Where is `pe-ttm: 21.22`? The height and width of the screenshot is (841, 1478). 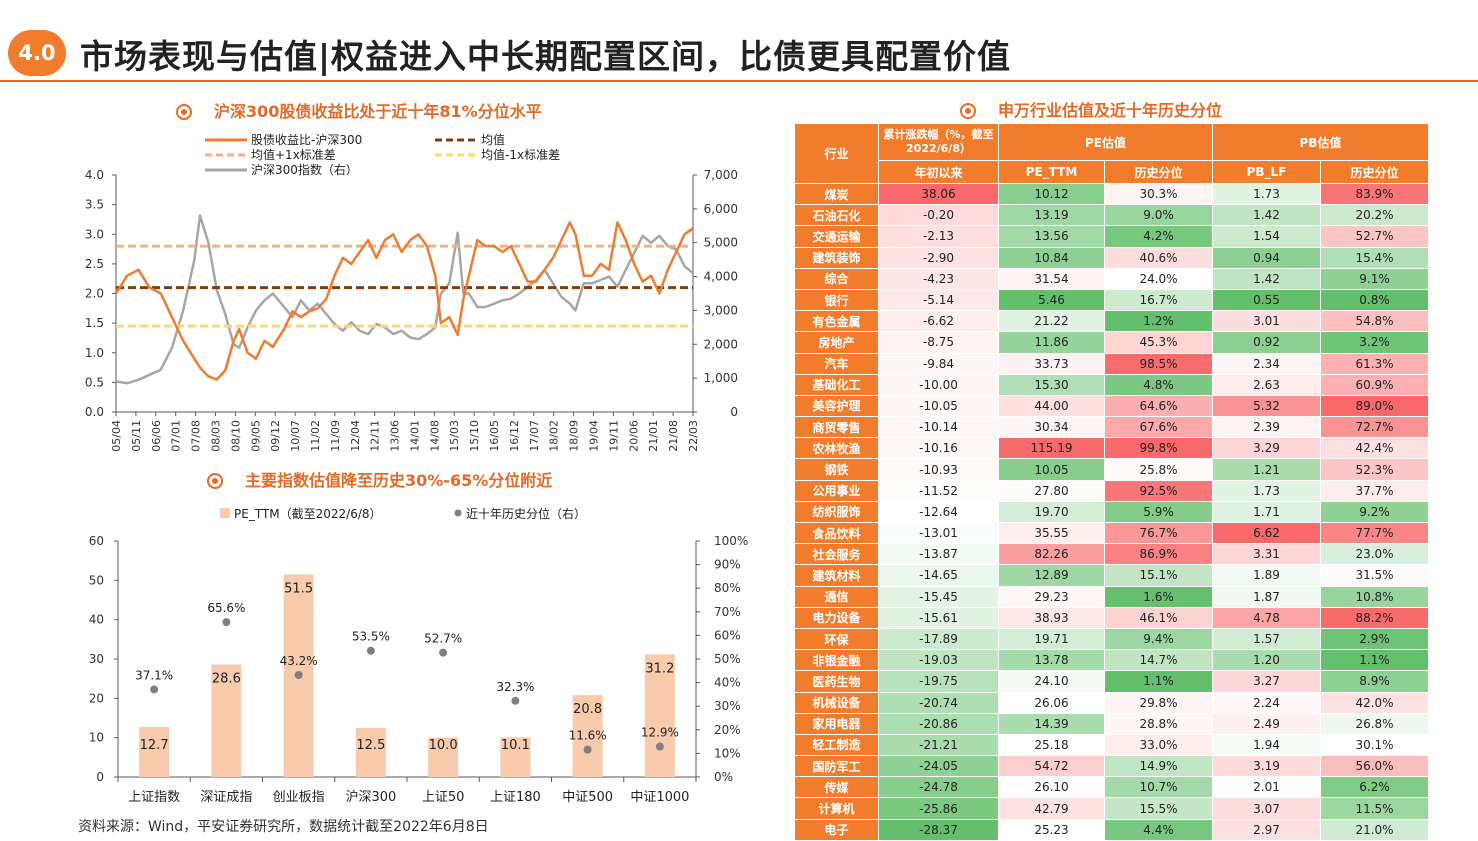 pe-ttm: 21.22 is located at coordinates (1051, 321).